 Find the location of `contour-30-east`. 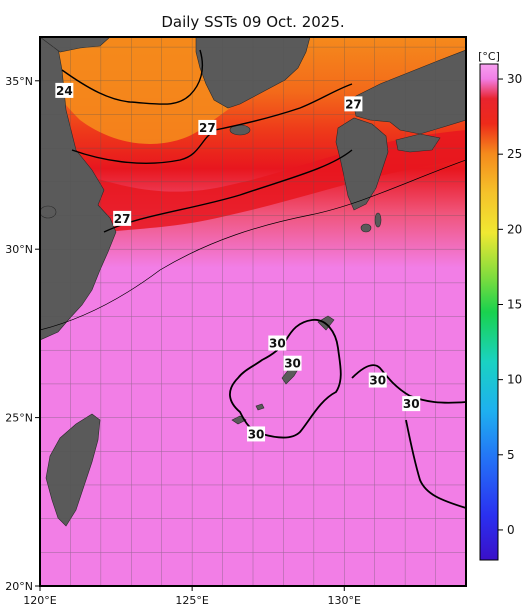

contour-30-east is located at coordinates (408, 384).